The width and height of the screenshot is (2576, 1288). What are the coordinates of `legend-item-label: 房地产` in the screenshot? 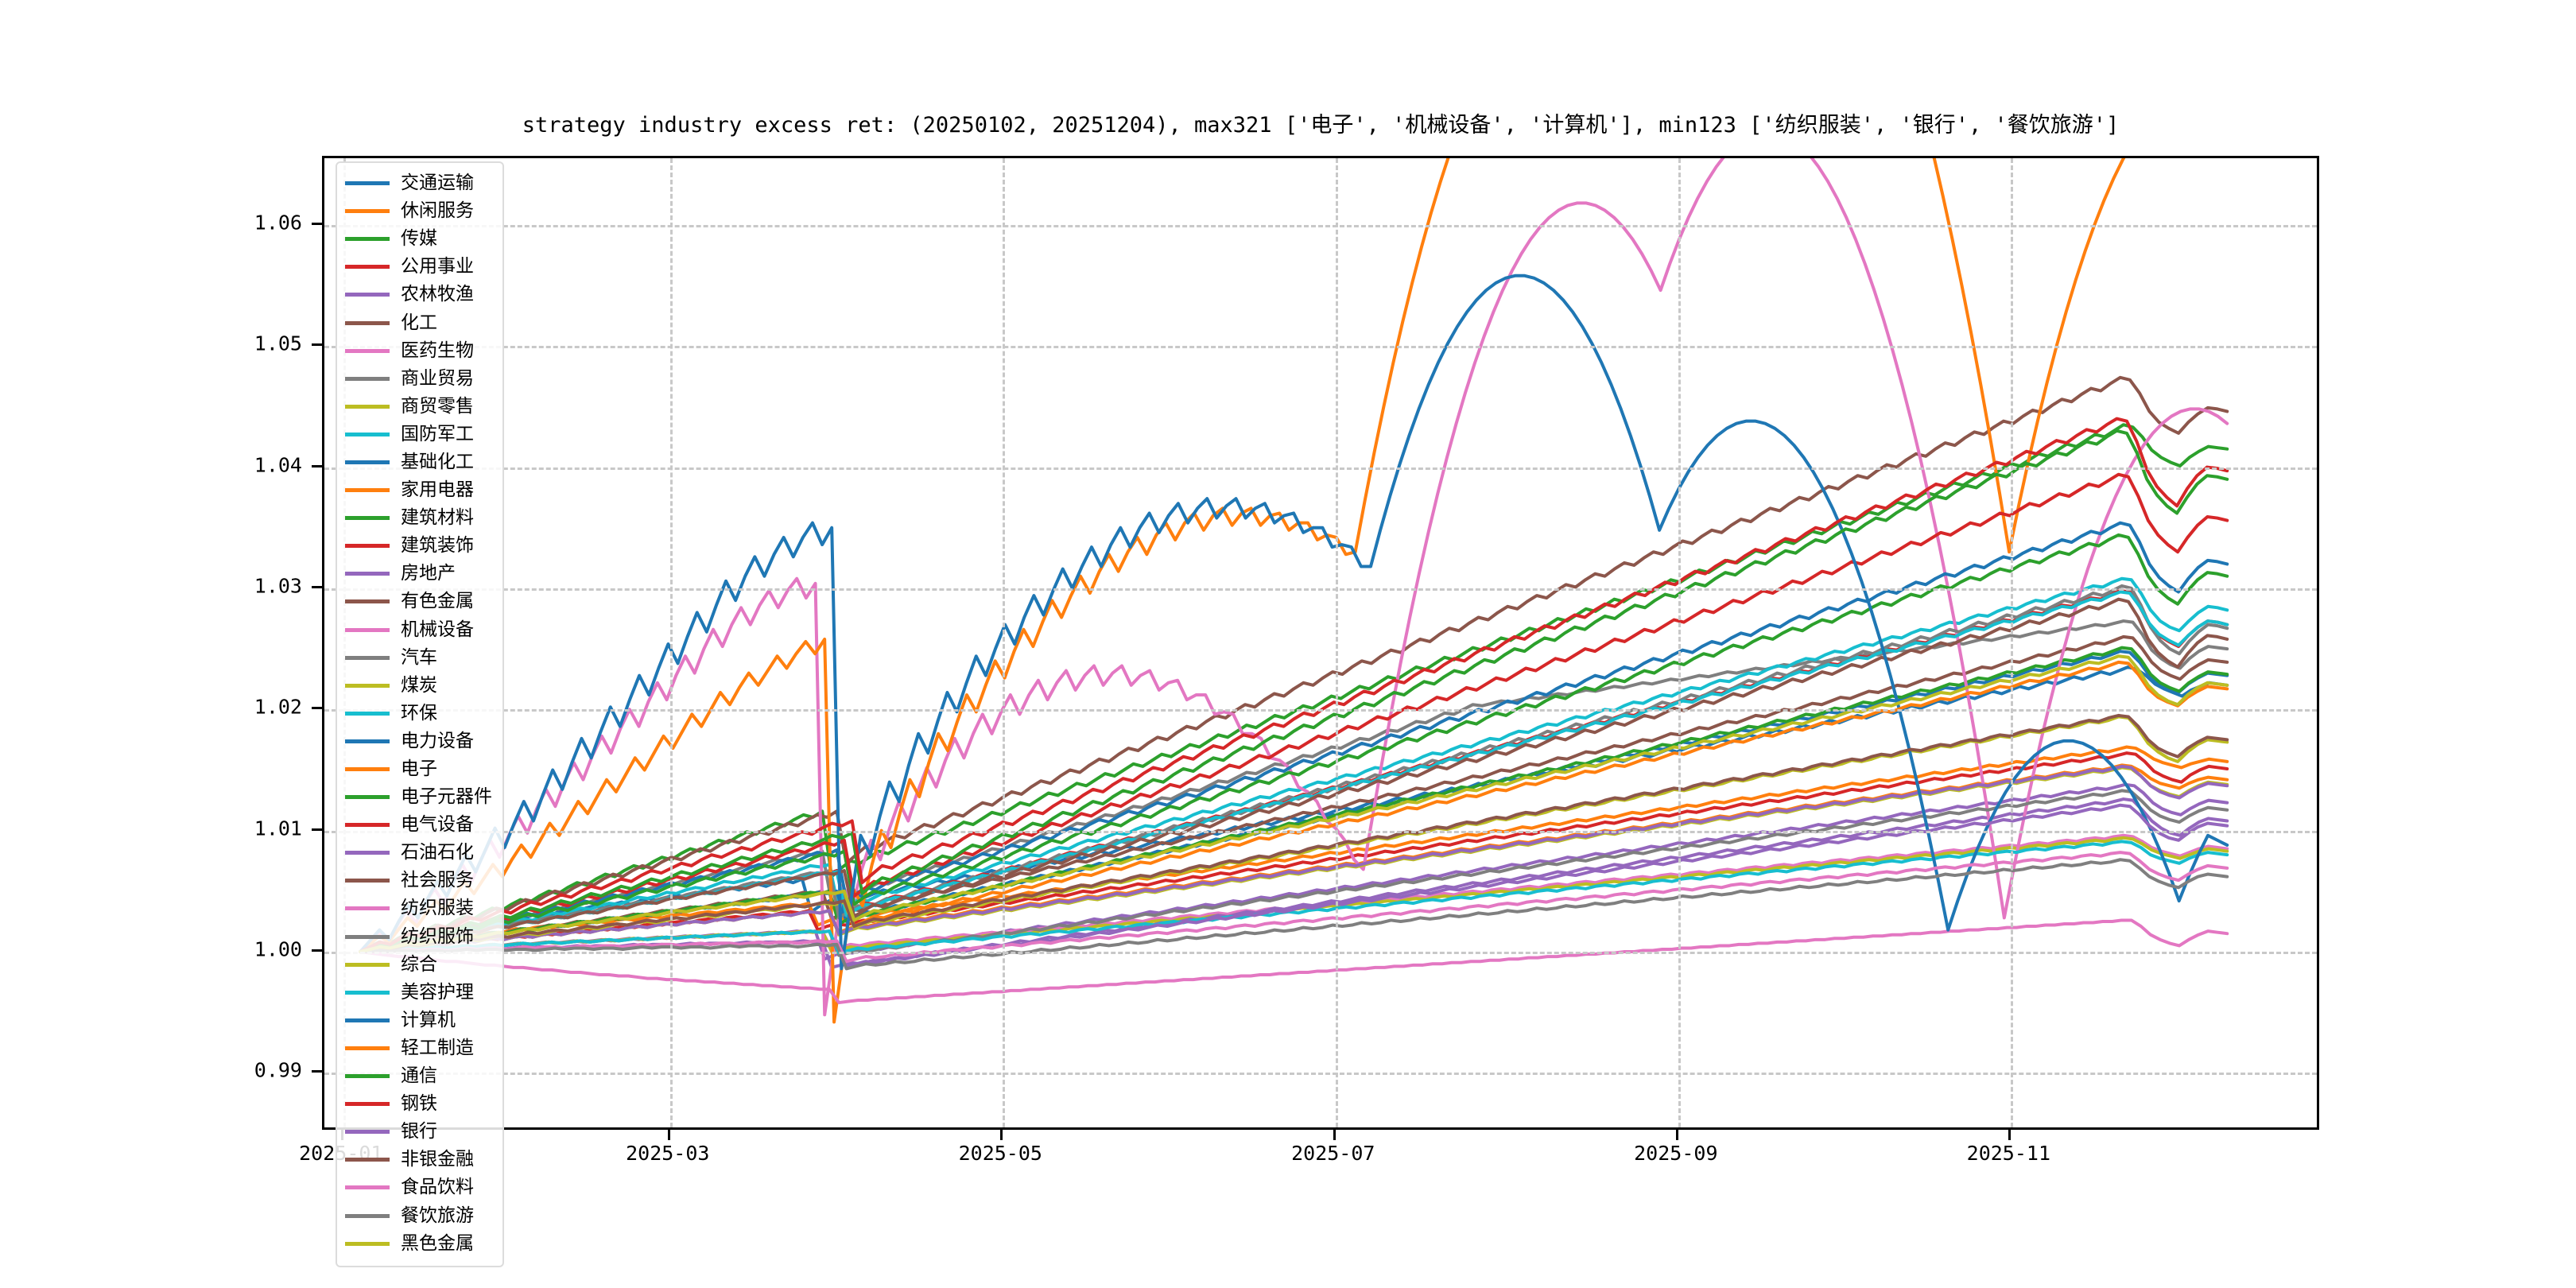 It's located at (428, 573).